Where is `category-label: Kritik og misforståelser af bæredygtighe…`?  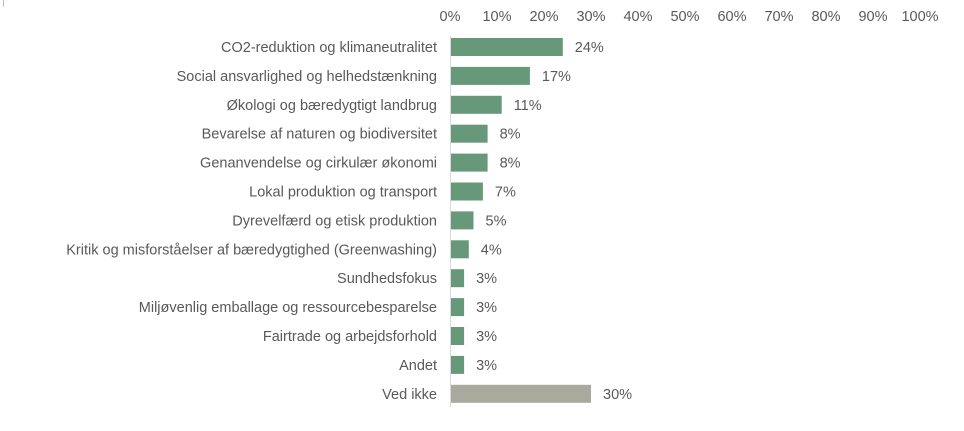
category-label: Kritik og misforståelser af bæredygtighe… is located at coordinates (251, 250).